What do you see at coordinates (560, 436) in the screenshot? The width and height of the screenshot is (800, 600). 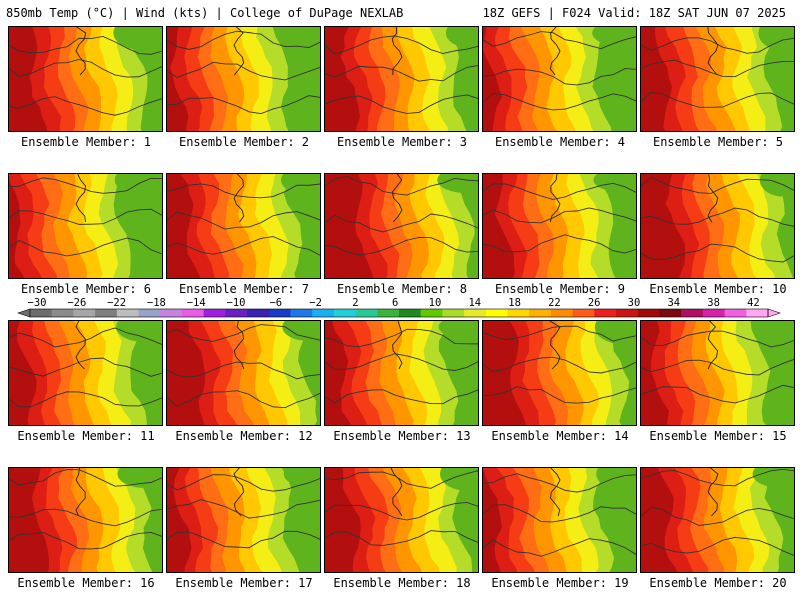 I see `ensemble-member-label: Ensemble Member: 14` at bounding box center [560, 436].